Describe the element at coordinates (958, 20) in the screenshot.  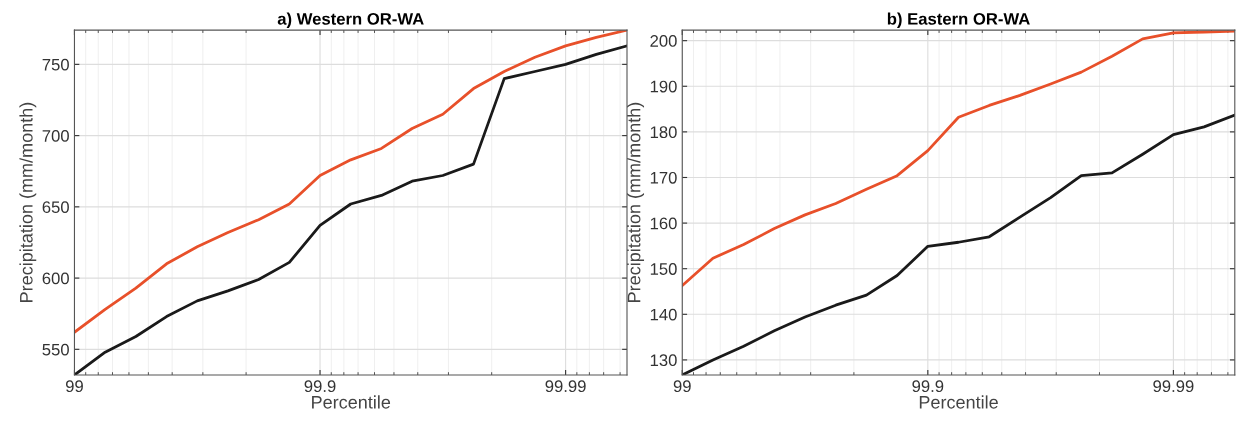
I see `chart-title: b) Eastern OR-WA` at that location.